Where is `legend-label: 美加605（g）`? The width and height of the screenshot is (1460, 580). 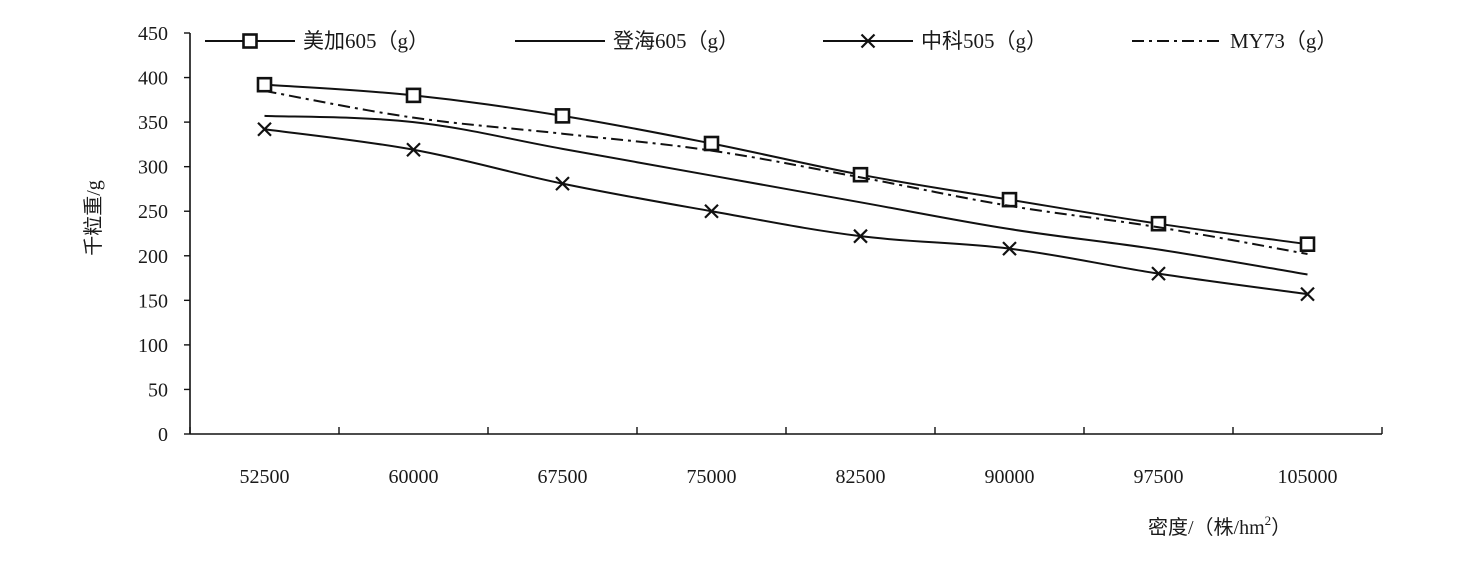
legend-label: 美加605（g） is located at coordinates (366, 41).